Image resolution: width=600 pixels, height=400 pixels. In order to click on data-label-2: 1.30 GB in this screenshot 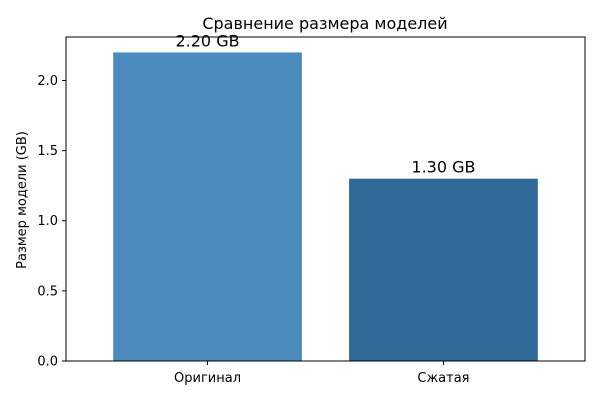, I will do `click(443, 167)`.